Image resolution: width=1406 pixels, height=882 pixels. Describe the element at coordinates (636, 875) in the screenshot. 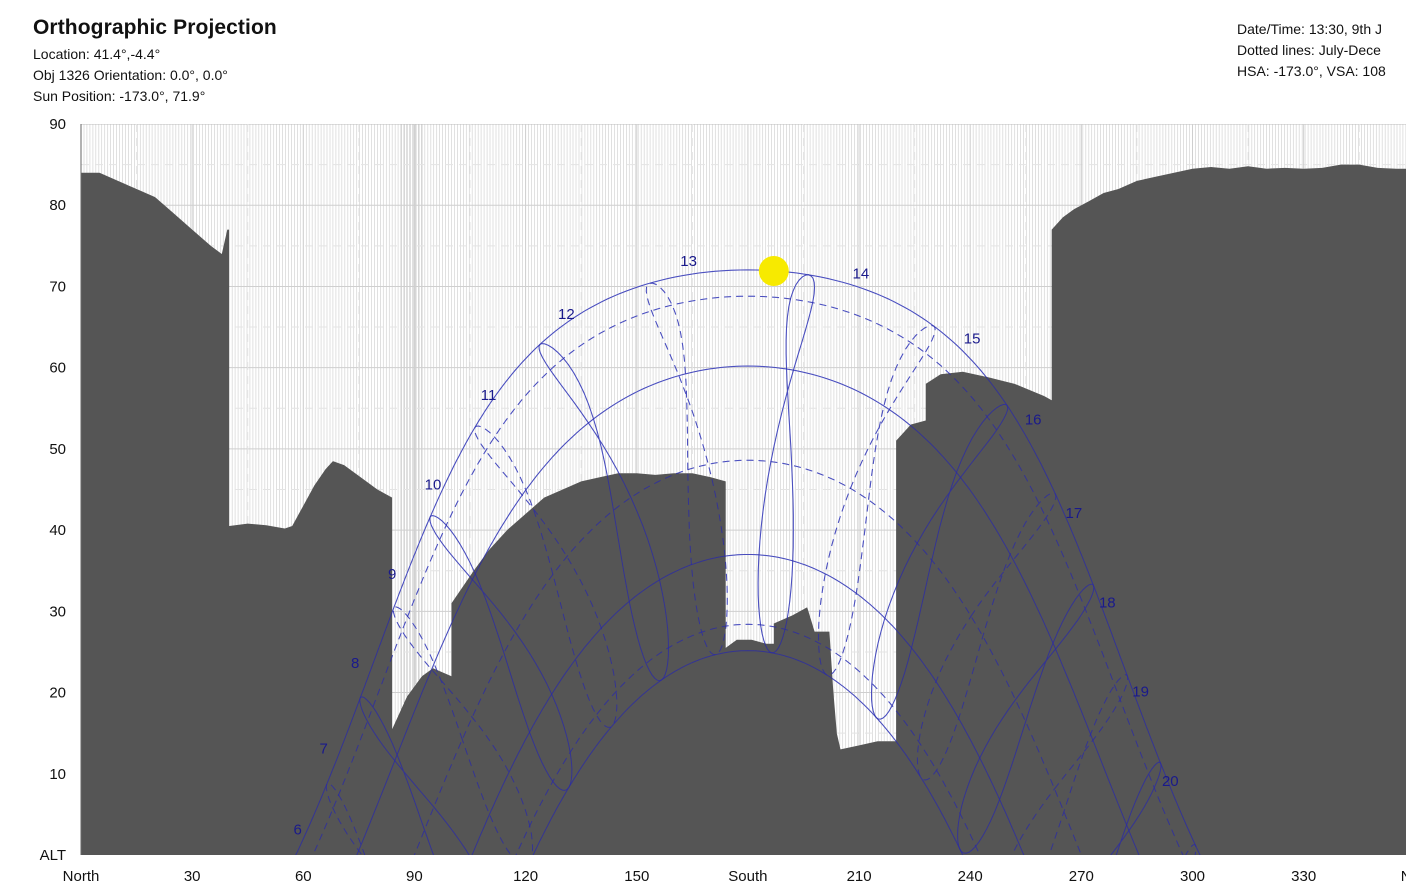

I see `x-tick-label: 150` at that location.